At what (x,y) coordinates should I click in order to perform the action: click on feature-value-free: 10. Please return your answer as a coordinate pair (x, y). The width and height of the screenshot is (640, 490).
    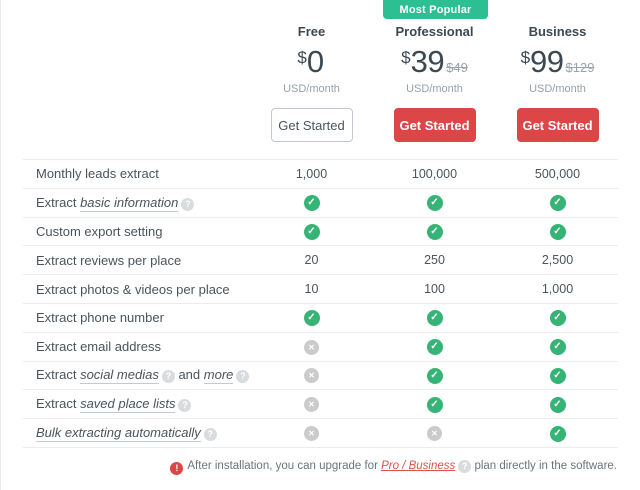
    Looking at the image, I should click on (311, 289).